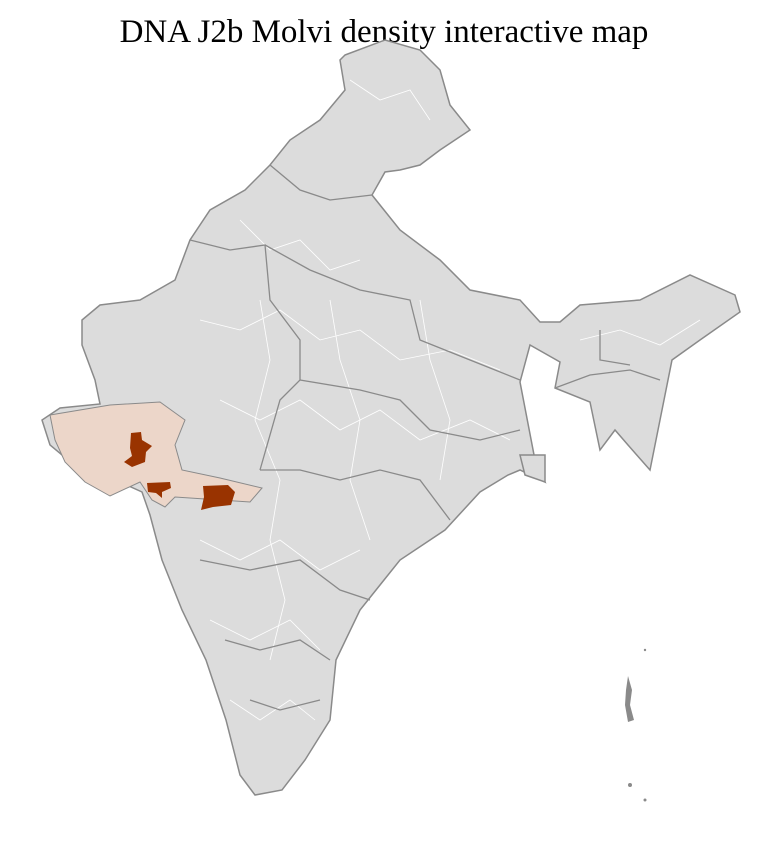 Image resolution: width=768 pixels, height=858 pixels. What do you see at coordinates (532, 469) in the screenshot?
I see `ne-region` at bounding box center [532, 469].